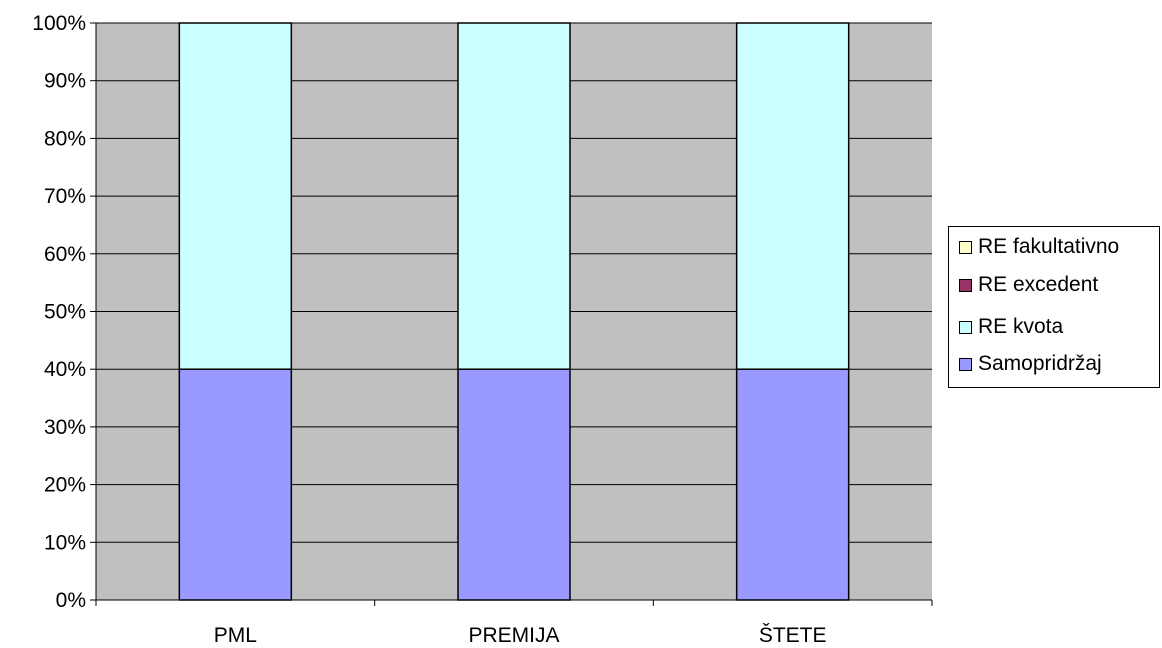 The image size is (1162, 648). I want to click on x-tick-label: ŠTETE, so click(793, 635).